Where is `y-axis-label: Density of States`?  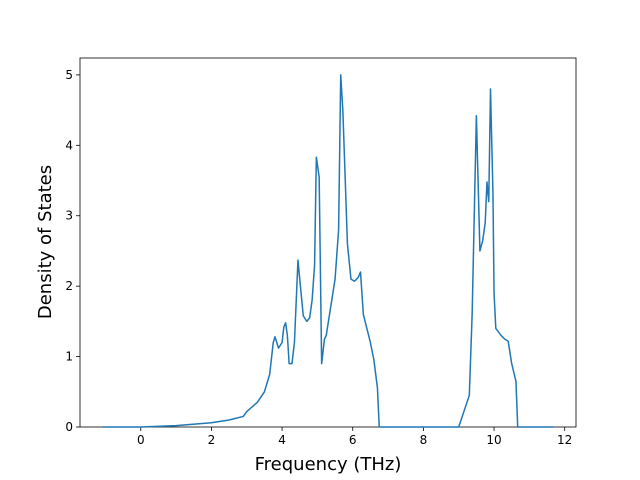 y-axis-label: Density of States is located at coordinates (45, 242).